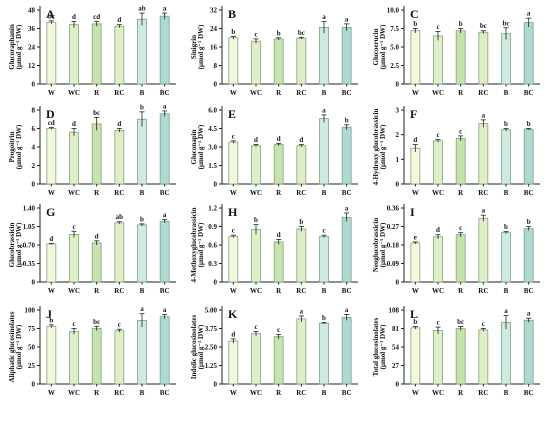 This screenshot has width=550, height=429. What do you see at coordinates (194, 244) in the screenshot?
I see `y-axis-label: 4-Methoxyglucobrassicin` at bounding box center [194, 244].